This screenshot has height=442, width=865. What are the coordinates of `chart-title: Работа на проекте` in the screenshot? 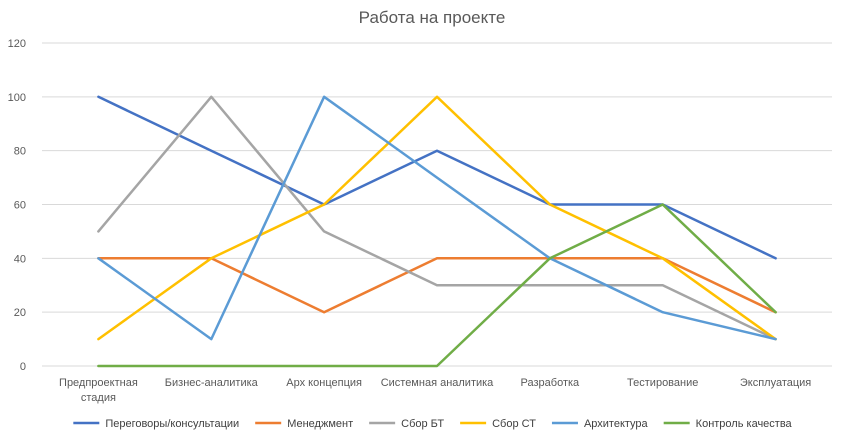 It's located at (432, 17).